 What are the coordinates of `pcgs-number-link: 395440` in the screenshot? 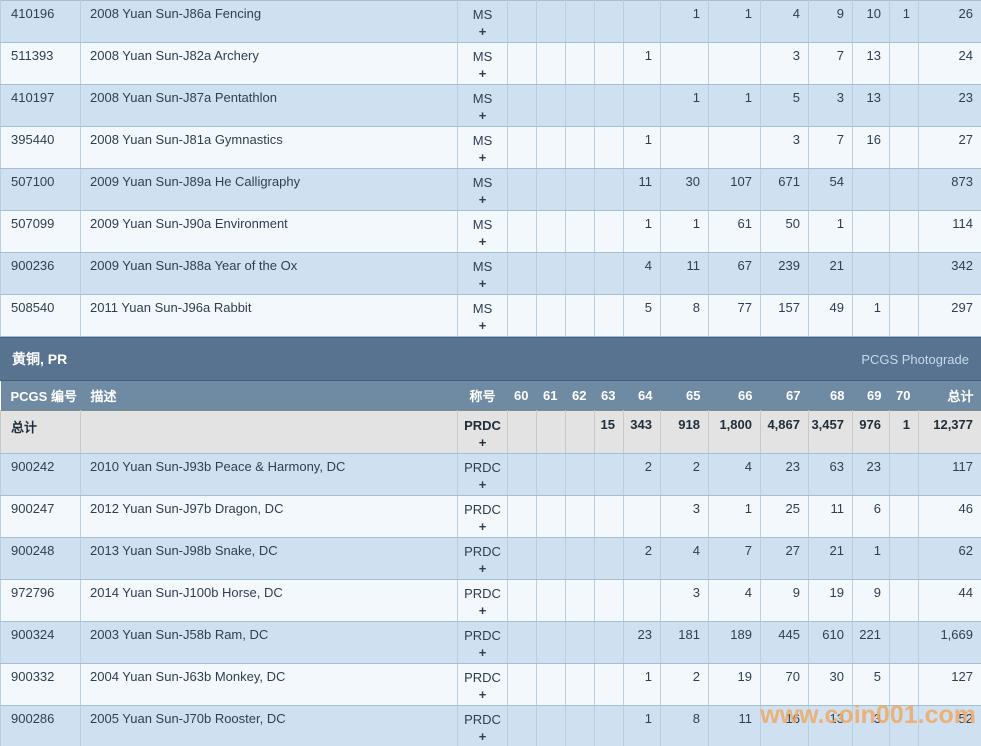 It's located at (40, 147).